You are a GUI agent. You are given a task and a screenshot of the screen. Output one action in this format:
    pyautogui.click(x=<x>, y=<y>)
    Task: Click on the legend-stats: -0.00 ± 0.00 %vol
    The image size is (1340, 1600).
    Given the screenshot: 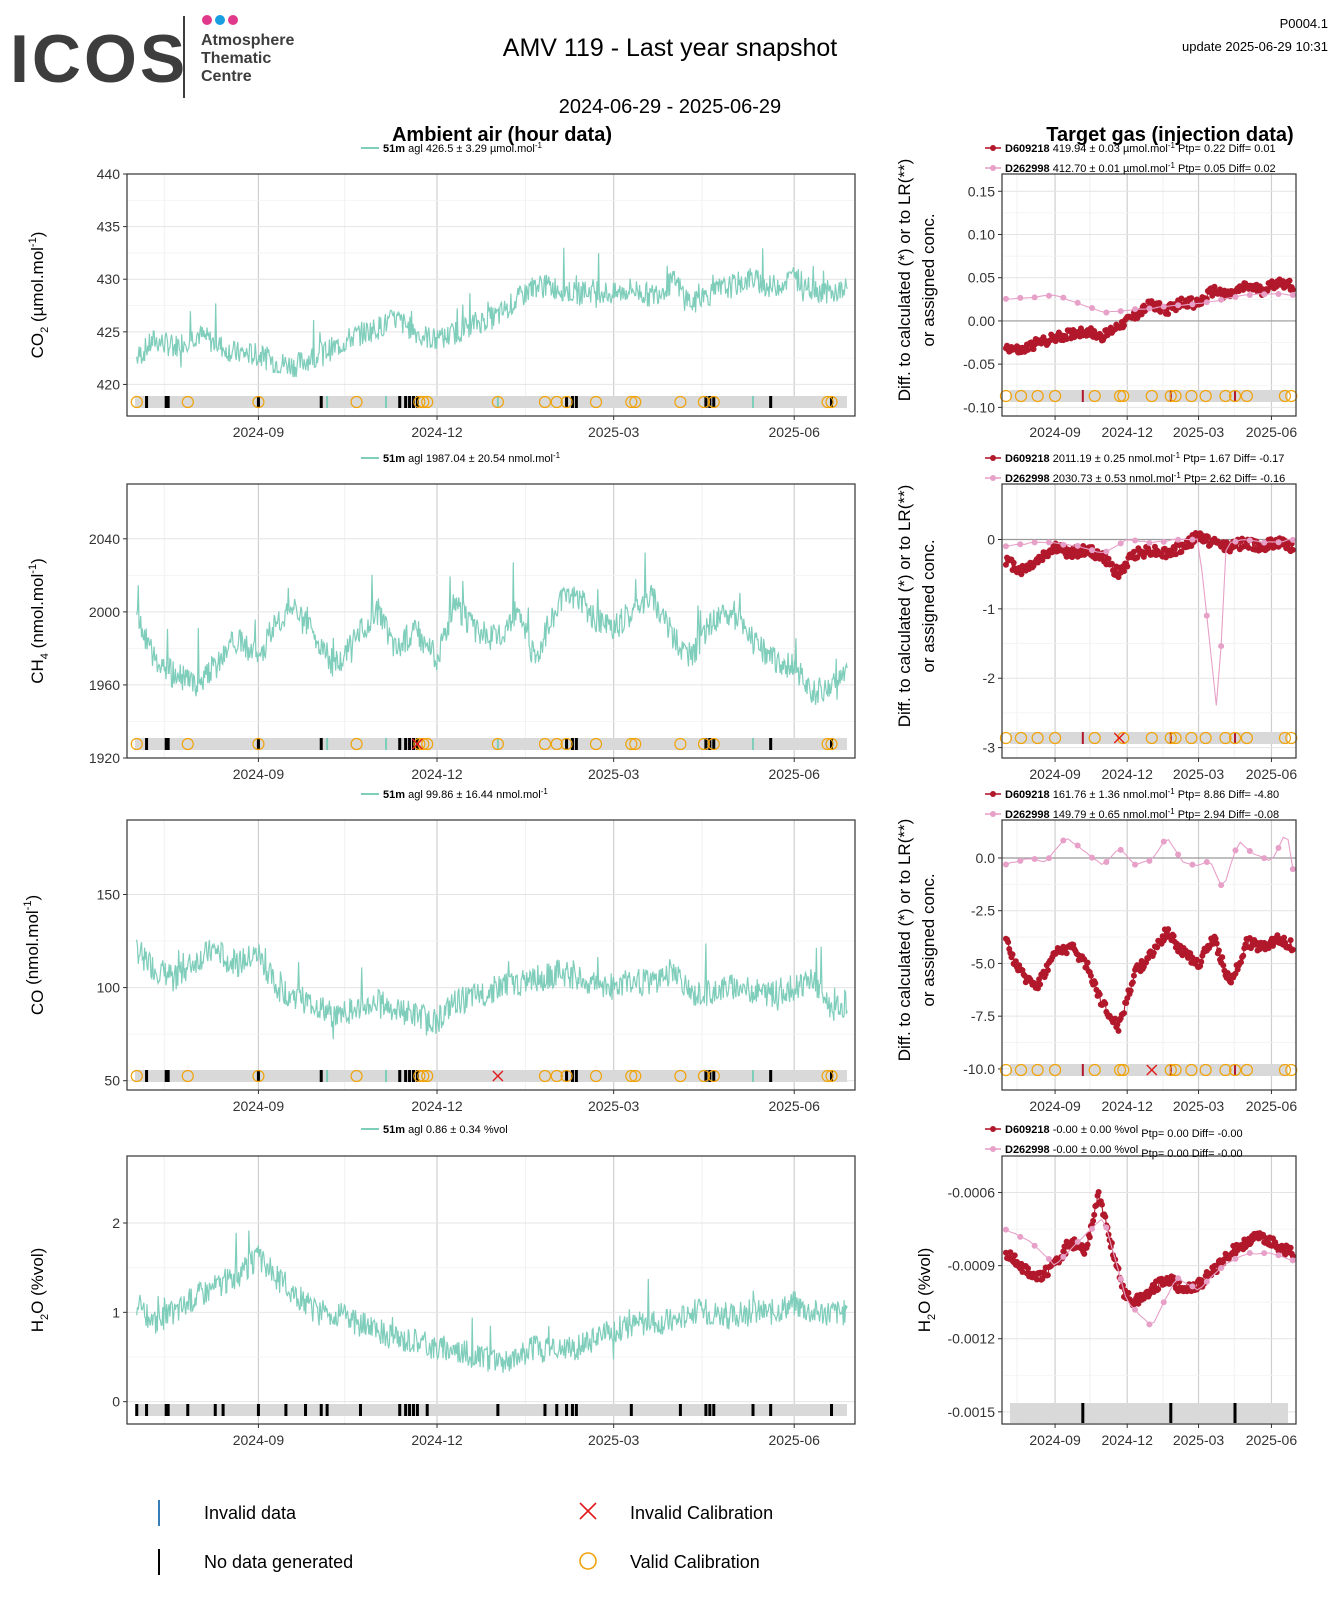 What is the action you would take?
    pyautogui.click(x=1094, y=1130)
    